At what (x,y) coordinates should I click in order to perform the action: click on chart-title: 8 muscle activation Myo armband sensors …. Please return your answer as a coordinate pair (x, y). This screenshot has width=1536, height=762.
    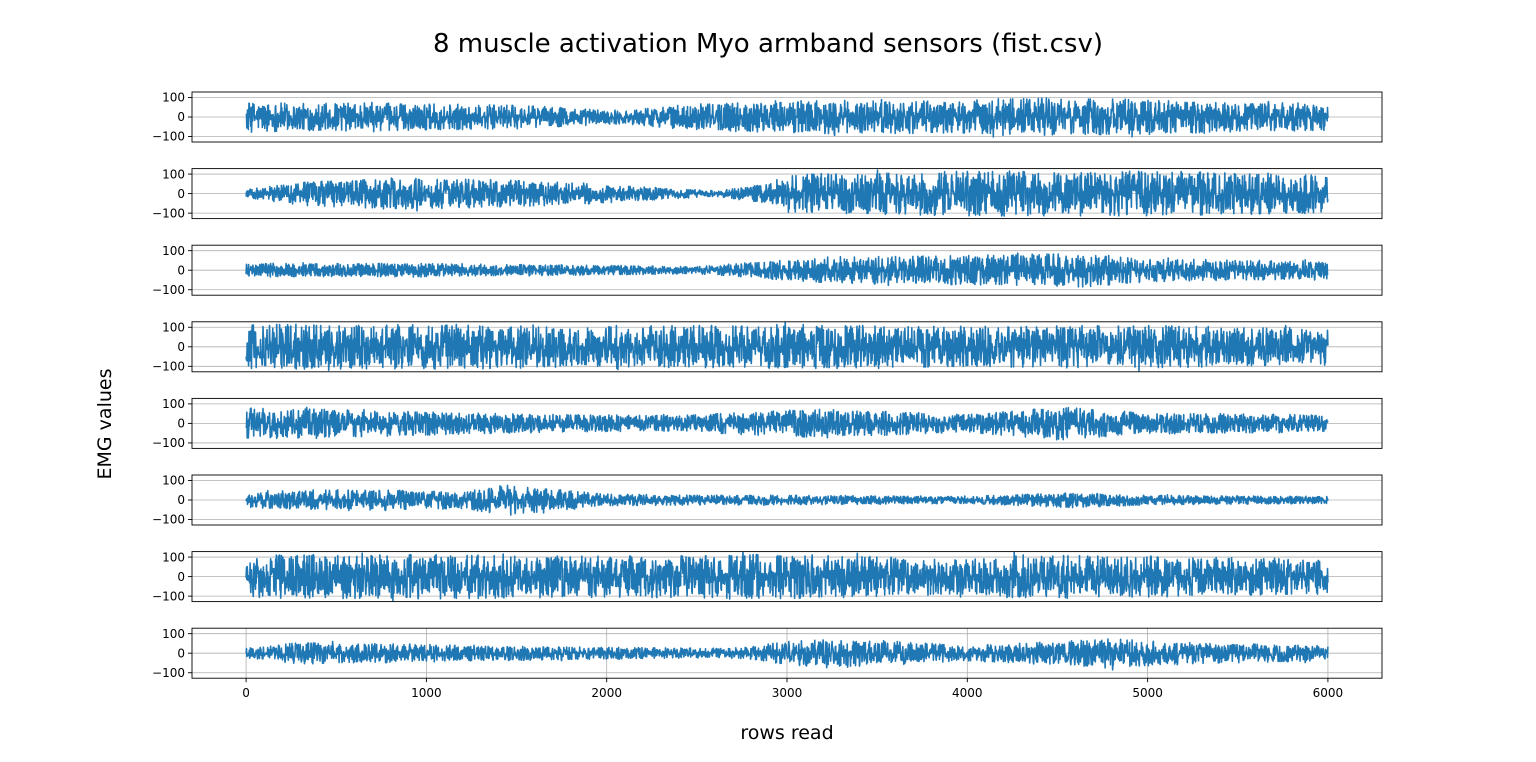
    Looking at the image, I should click on (768, 44).